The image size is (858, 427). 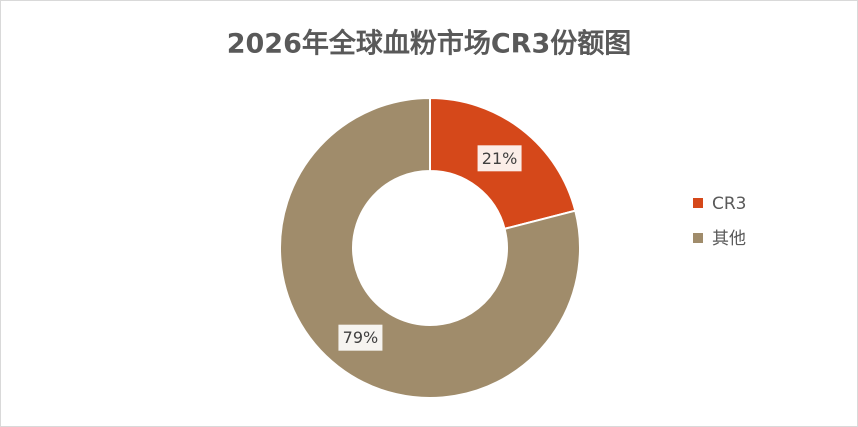 I want to click on data-label: 79%, so click(x=361, y=337).